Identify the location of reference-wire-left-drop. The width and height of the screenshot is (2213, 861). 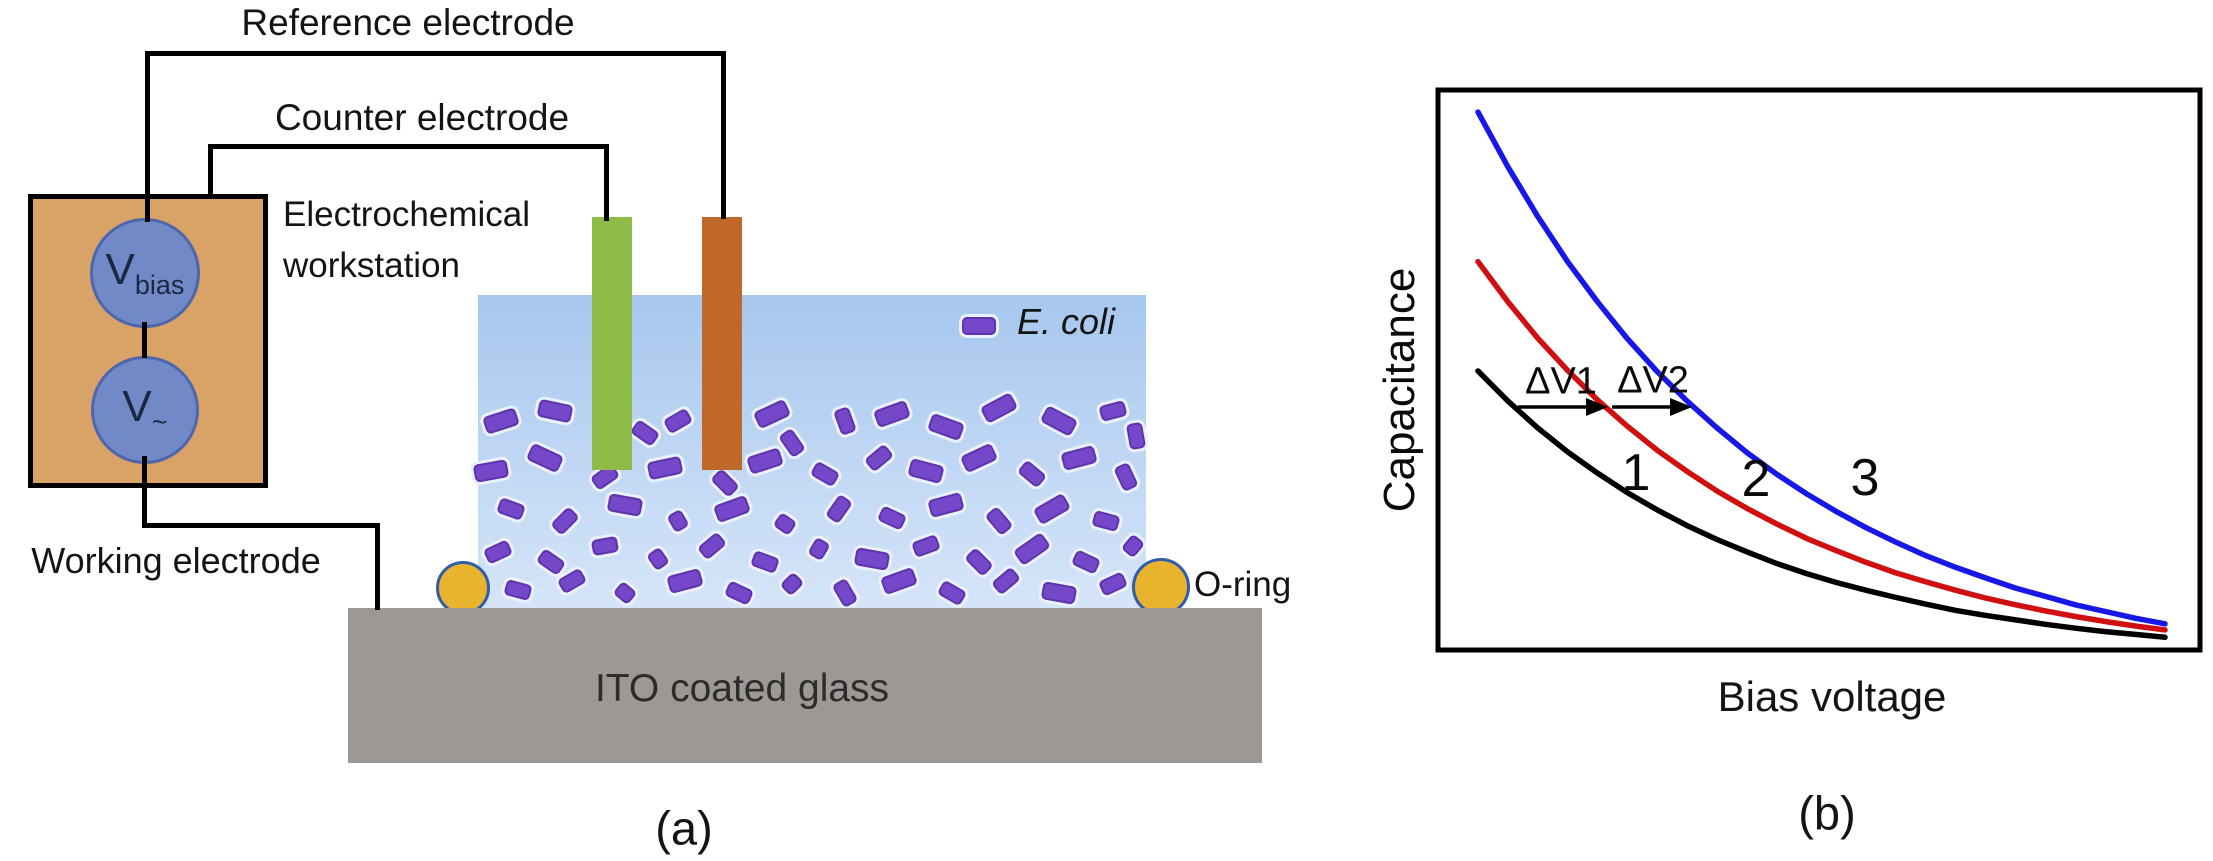
(147, 136).